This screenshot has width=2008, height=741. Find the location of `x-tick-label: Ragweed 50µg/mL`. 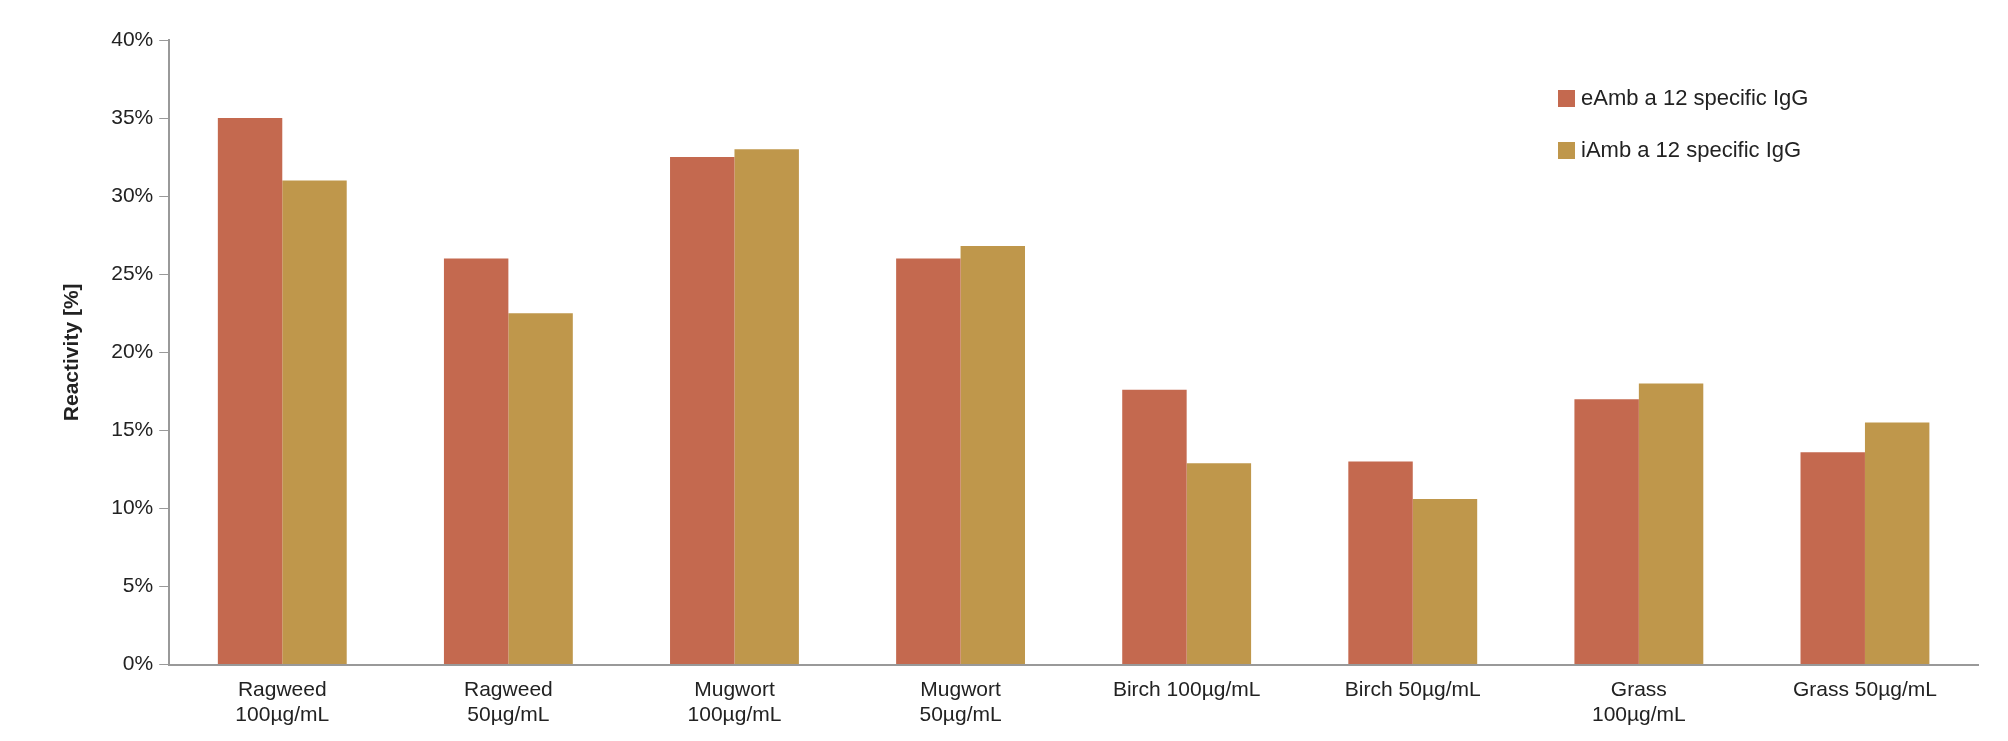

x-tick-label: Ragweed 50µg/mL is located at coordinates (508, 701).